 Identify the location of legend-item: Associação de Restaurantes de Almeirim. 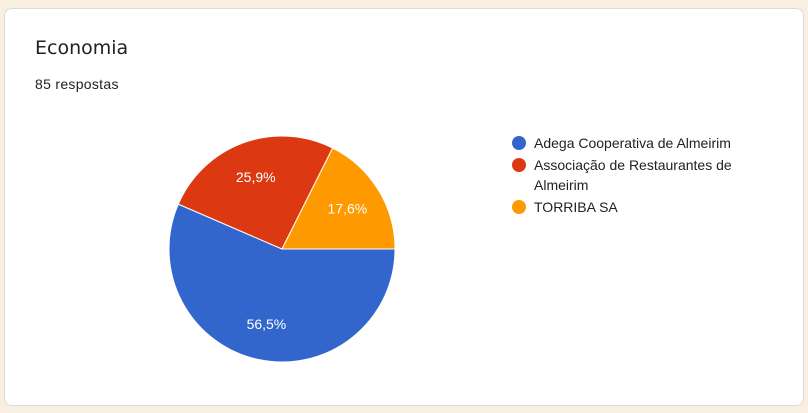
(640, 175).